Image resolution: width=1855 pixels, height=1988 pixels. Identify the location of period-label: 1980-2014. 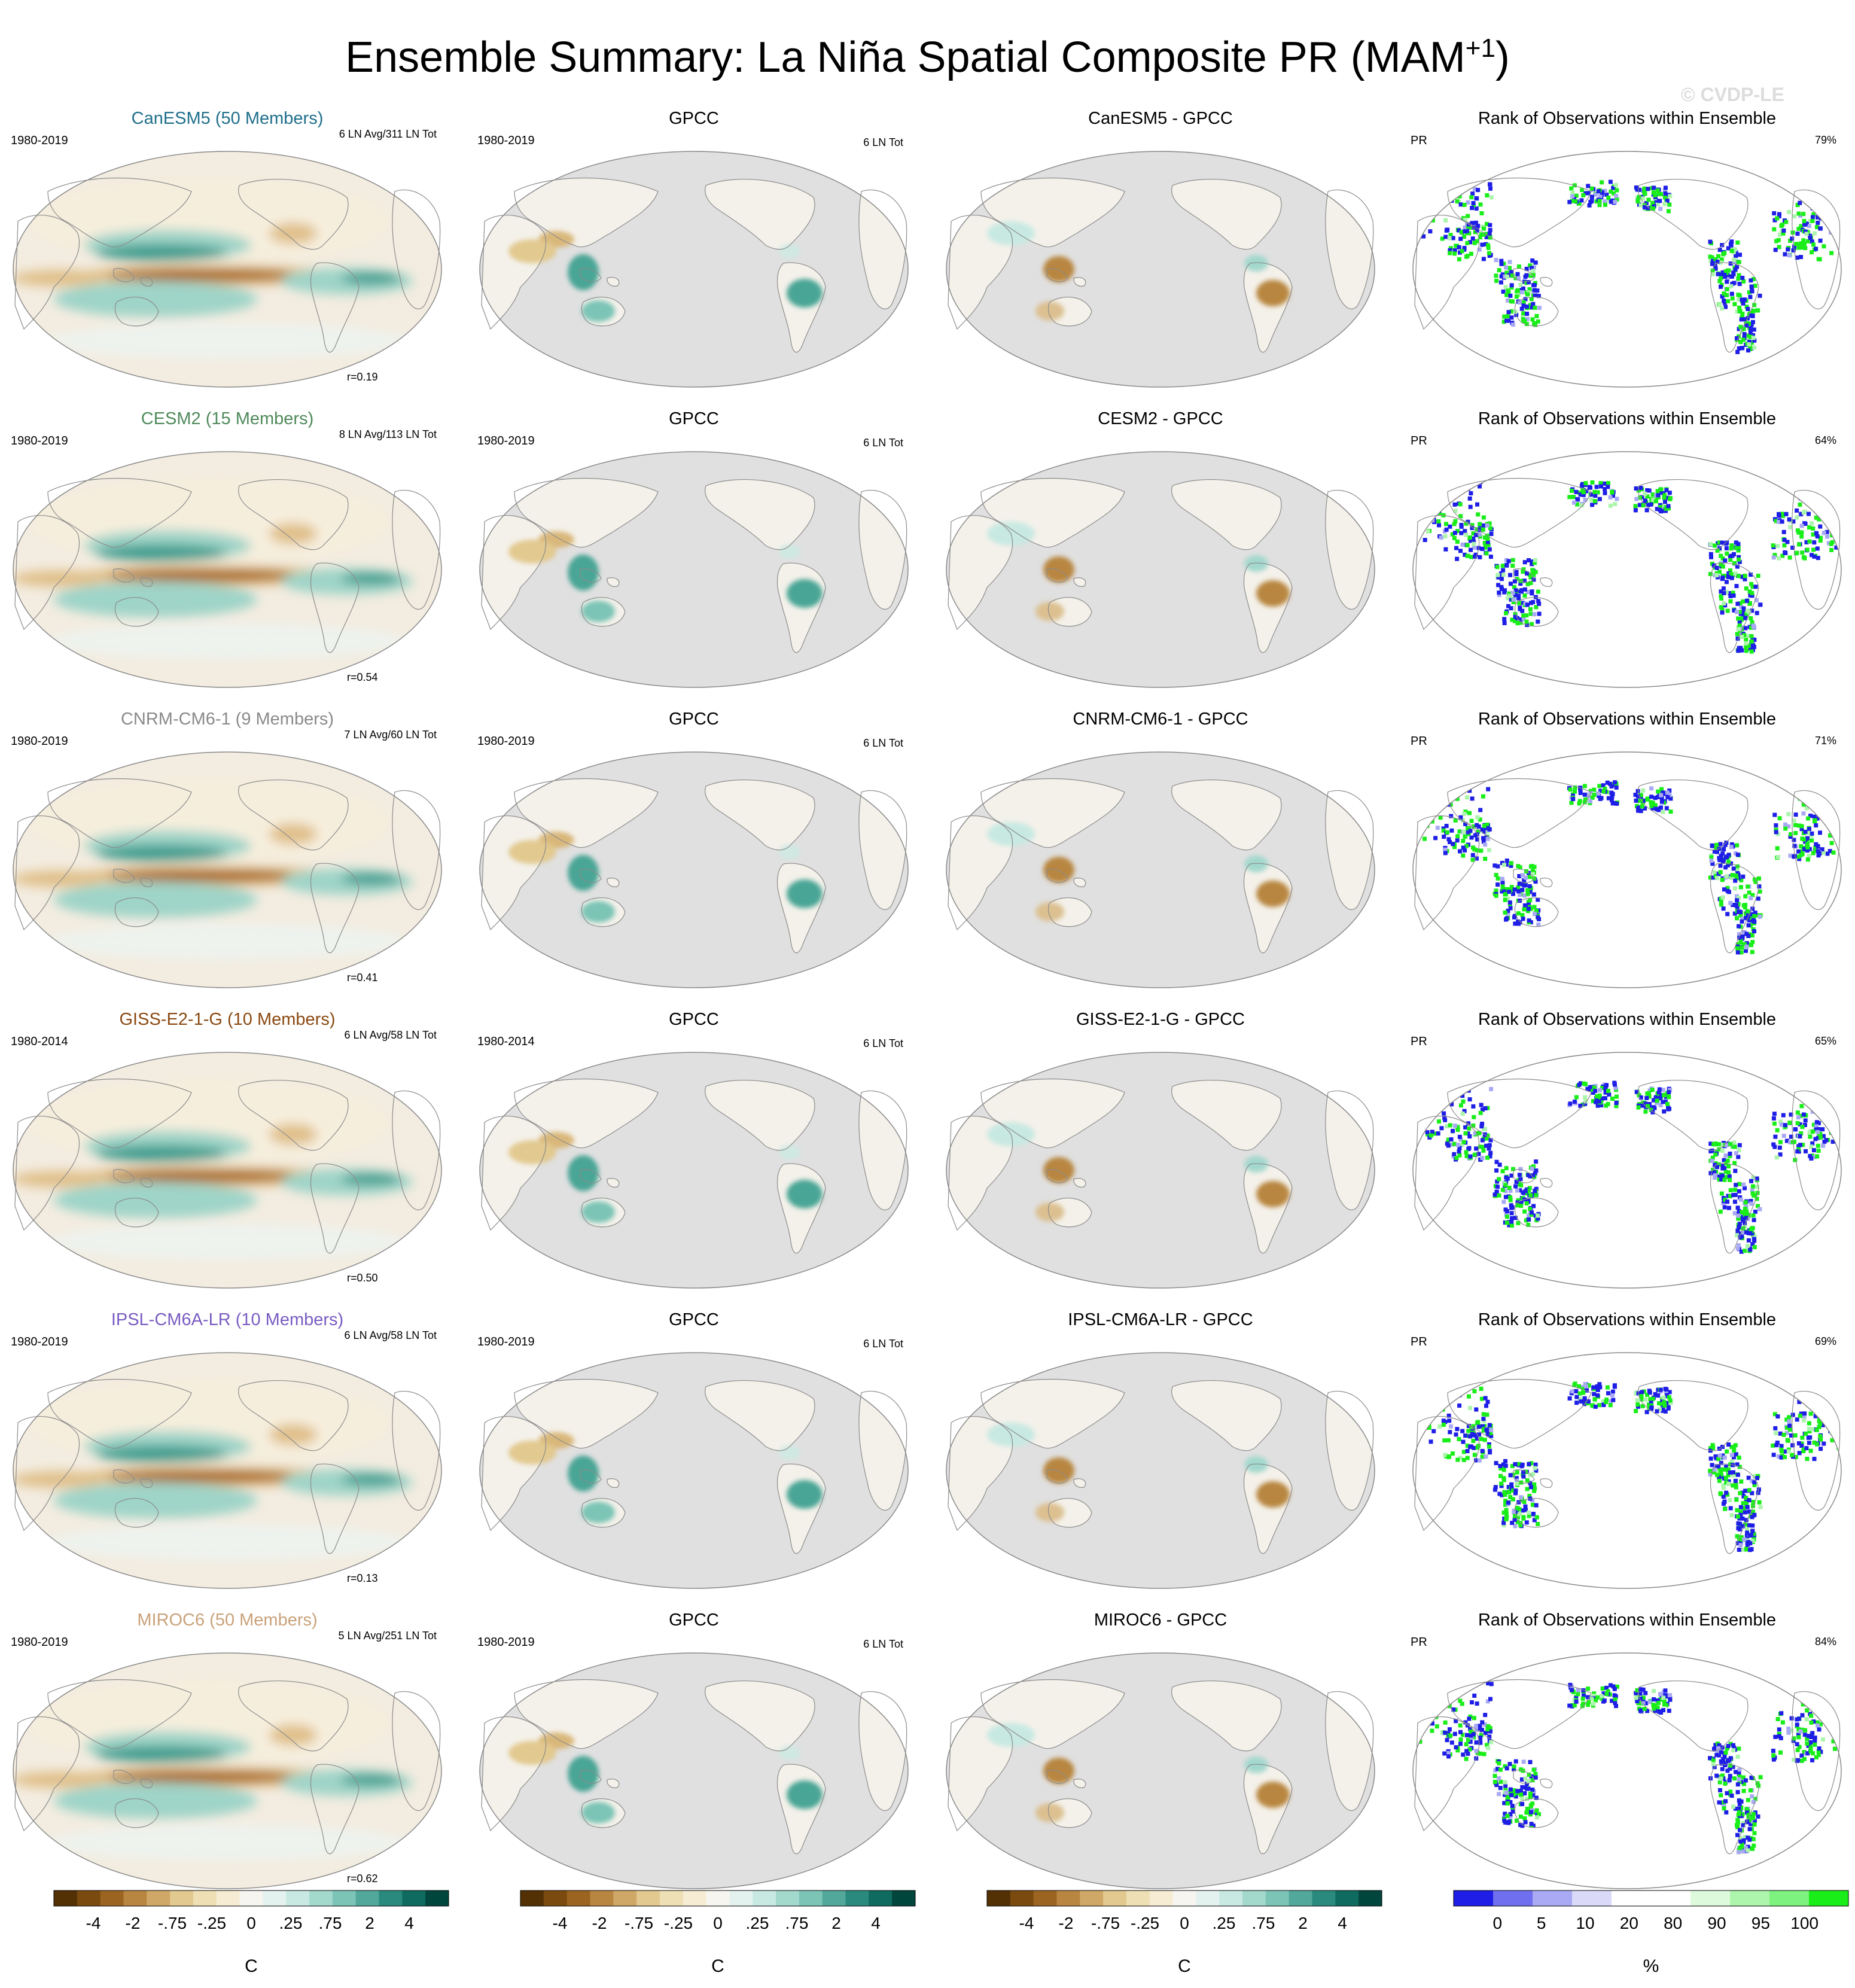
(506, 1041).